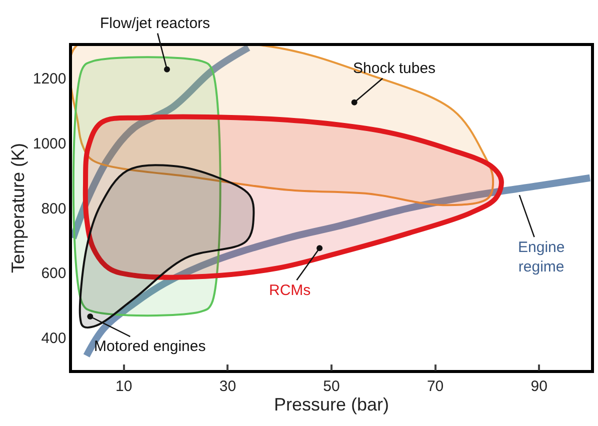 The image size is (598, 426). I want to click on x-tick-label: 90, so click(539, 386).